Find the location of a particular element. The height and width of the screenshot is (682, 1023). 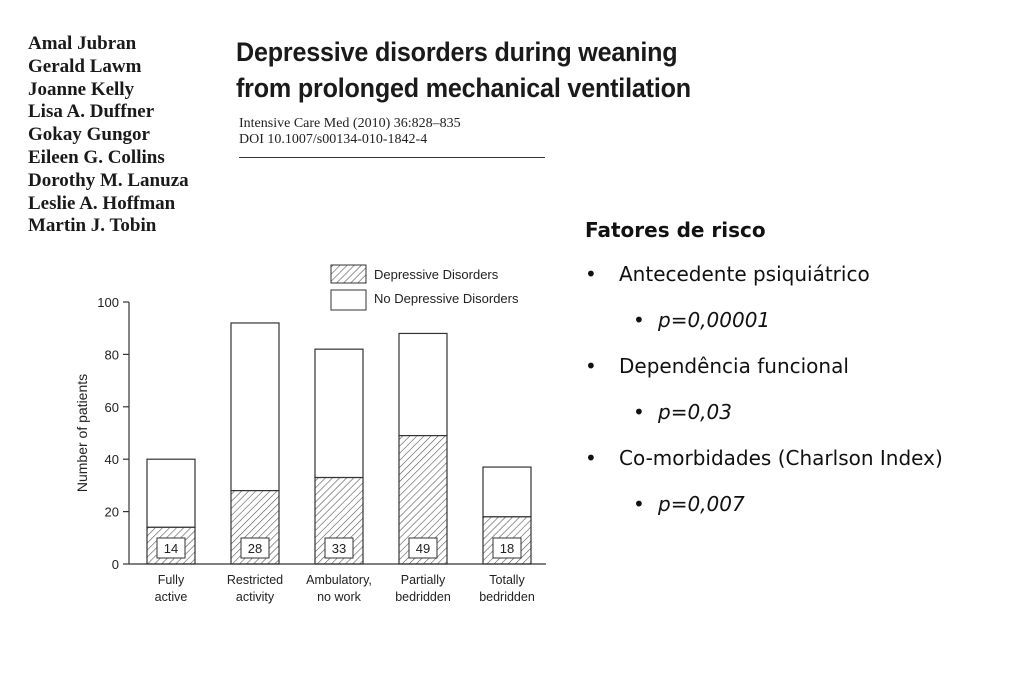

risk-factor-pvalue: • p=0,03 is located at coordinates (800, 412).